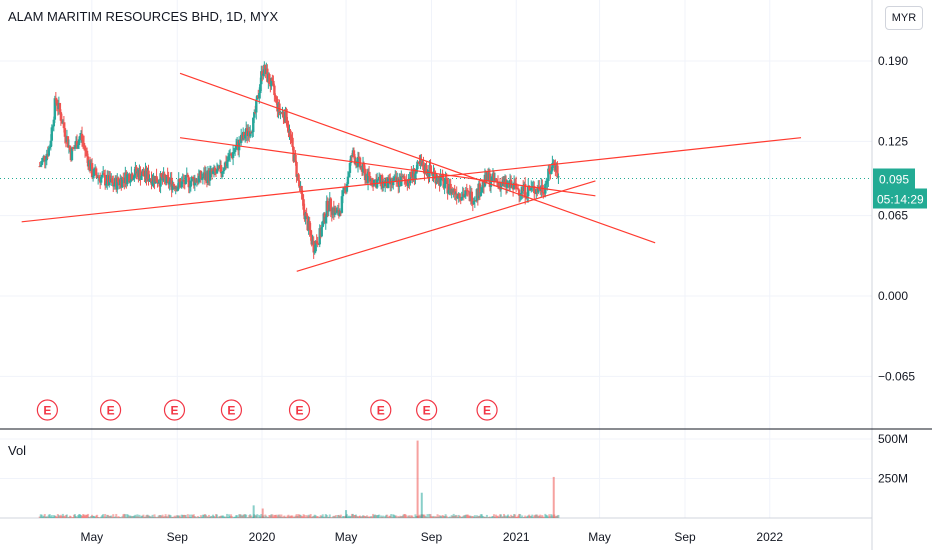  What do you see at coordinates (685, 537) in the screenshot?
I see `time-tick-label: Sep` at bounding box center [685, 537].